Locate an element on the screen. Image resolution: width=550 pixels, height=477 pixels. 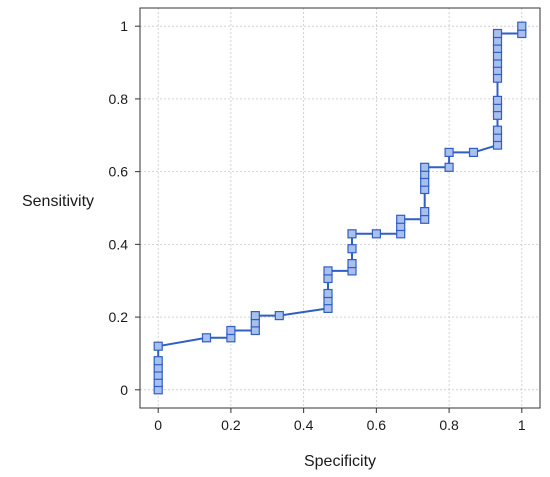
x-tick-label: 1 is located at coordinates (522, 425).